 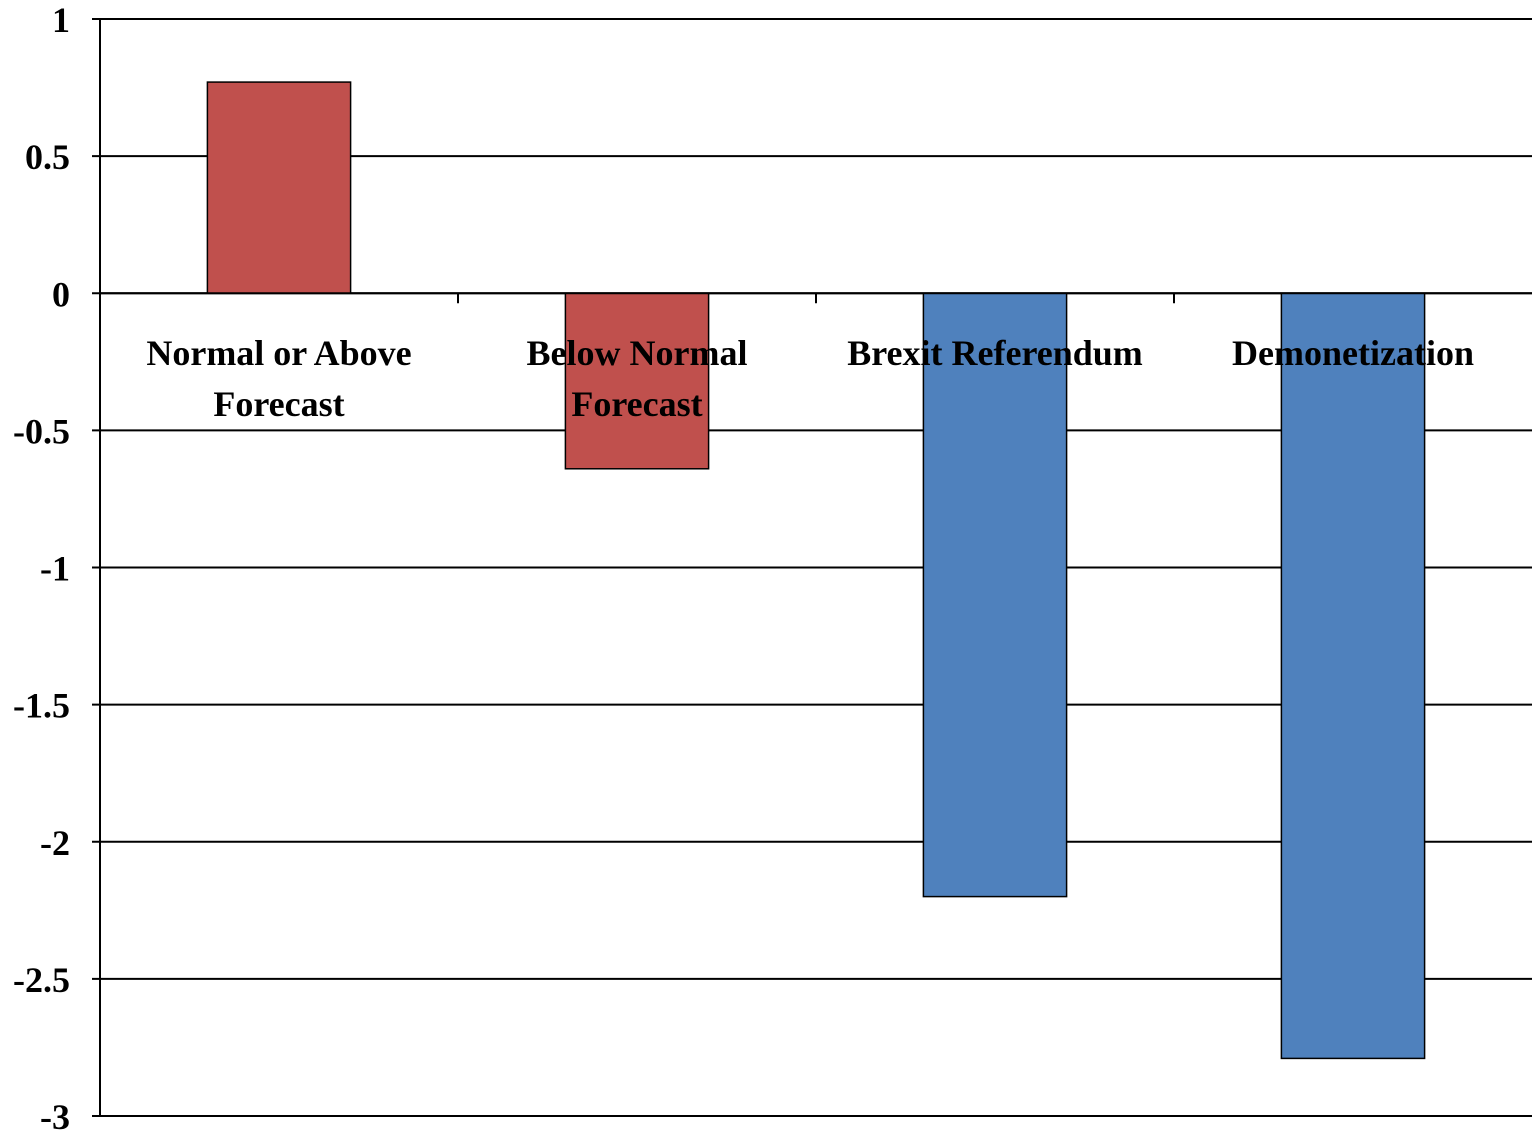 What do you see at coordinates (41, 980) in the screenshot?
I see `y-tick-label: -2.5` at bounding box center [41, 980].